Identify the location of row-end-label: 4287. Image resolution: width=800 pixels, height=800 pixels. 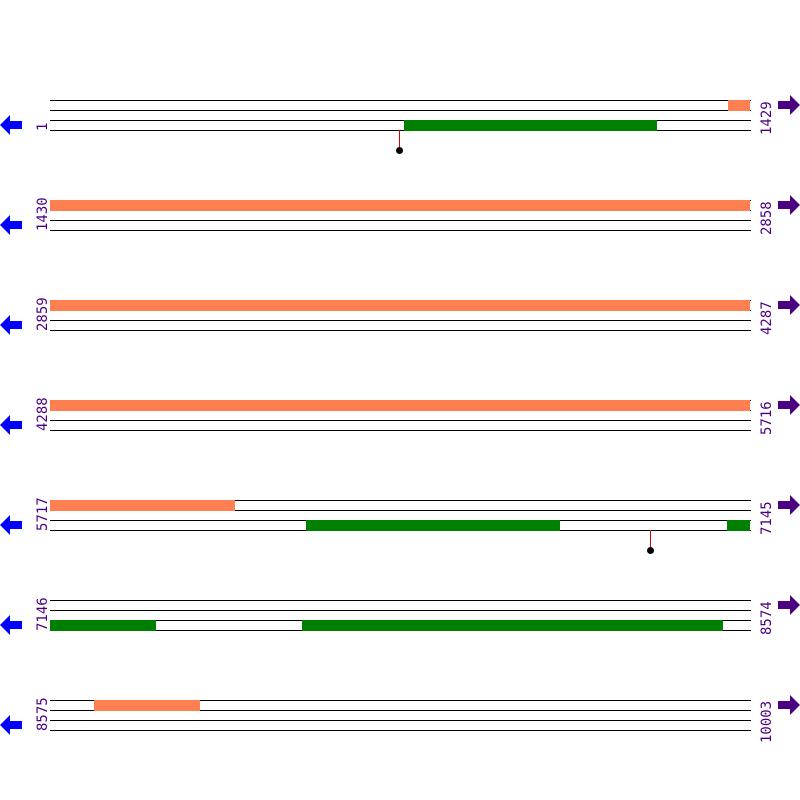
(767, 317).